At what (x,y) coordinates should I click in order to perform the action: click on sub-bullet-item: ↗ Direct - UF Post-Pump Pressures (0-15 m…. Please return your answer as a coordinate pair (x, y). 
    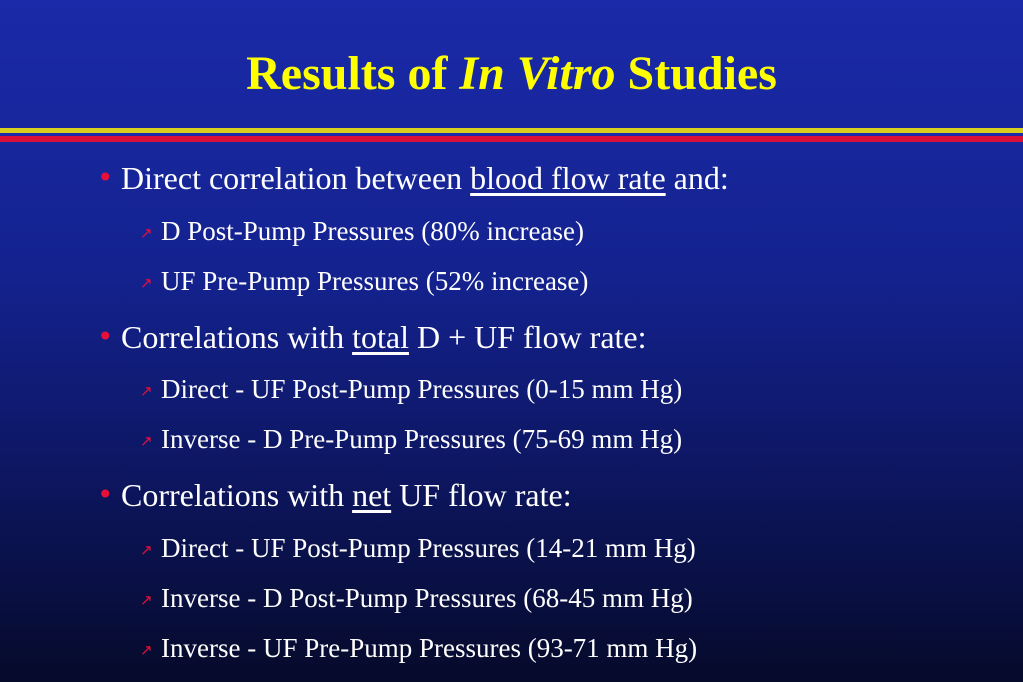
    Looking at the image, I should click on (411, 390).